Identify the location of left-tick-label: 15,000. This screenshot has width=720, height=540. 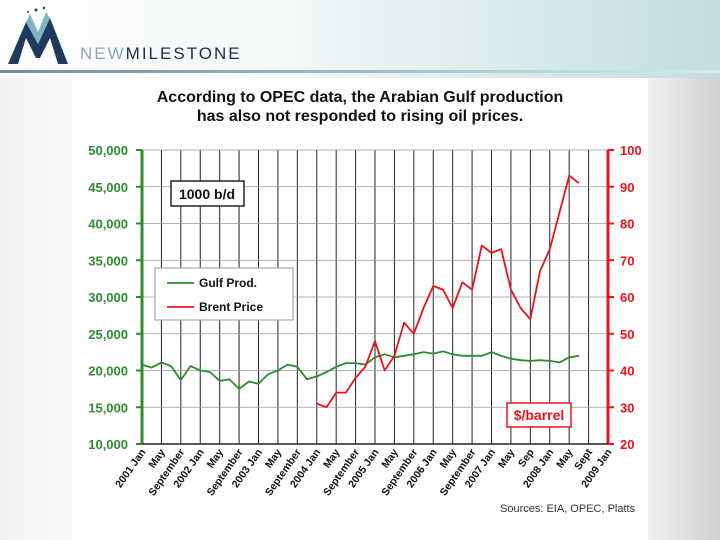
(108, 407).